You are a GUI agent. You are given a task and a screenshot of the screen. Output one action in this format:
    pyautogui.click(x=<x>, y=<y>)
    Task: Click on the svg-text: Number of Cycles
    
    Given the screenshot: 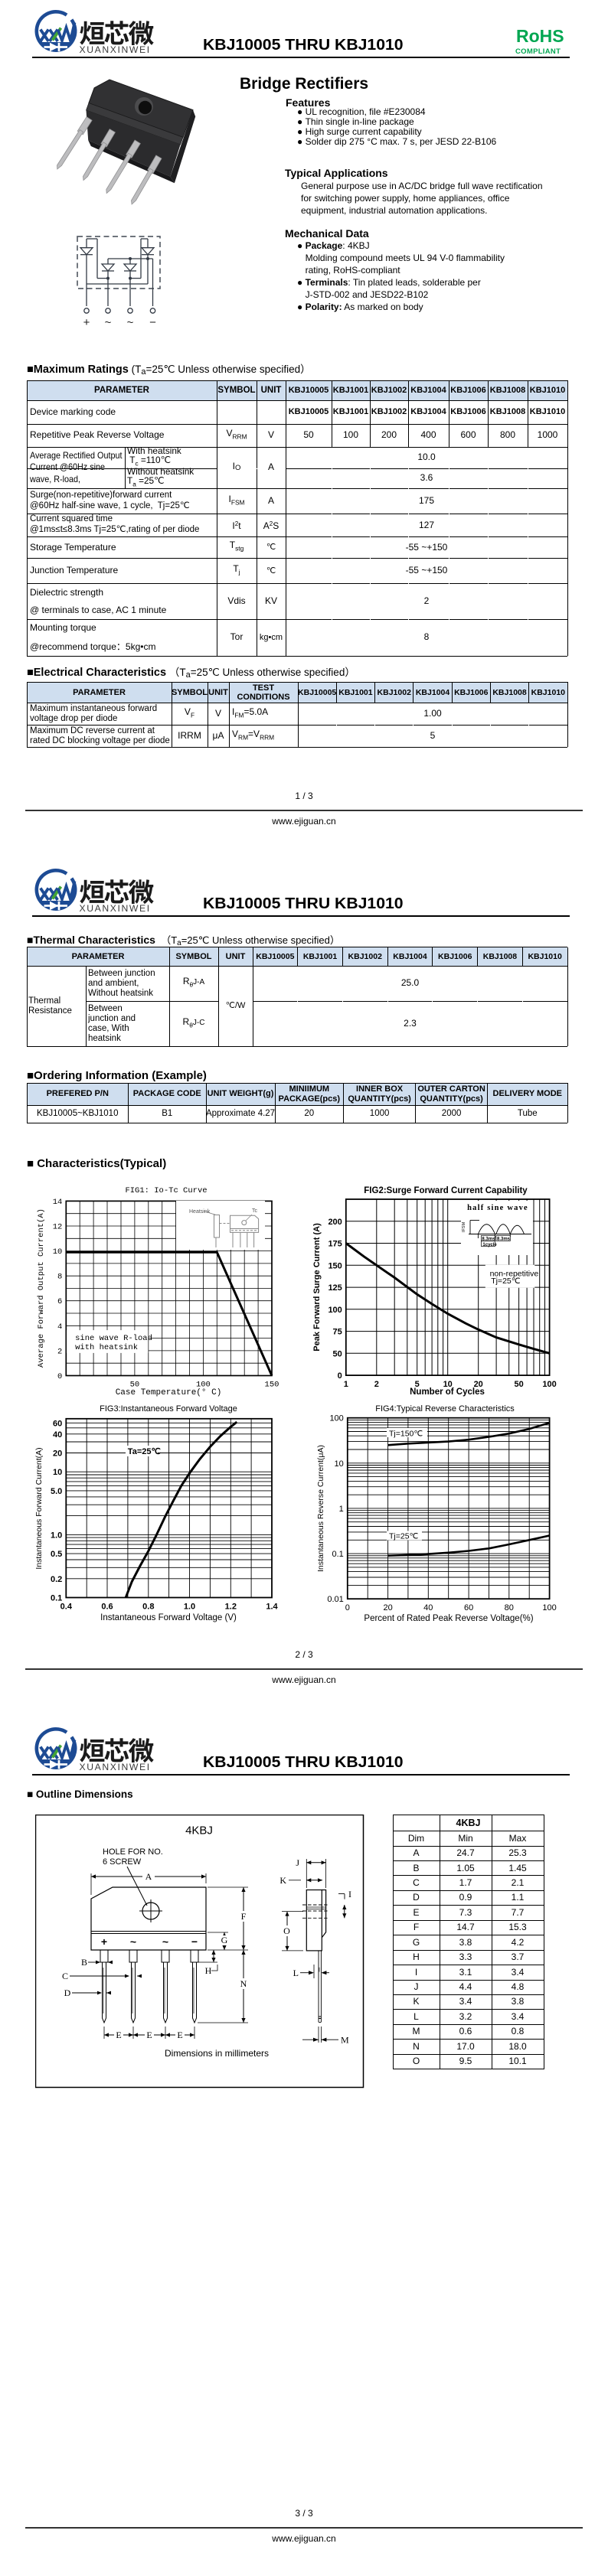 What is the action you would take?
    pyautogui.click(x=447, y=1392)
    